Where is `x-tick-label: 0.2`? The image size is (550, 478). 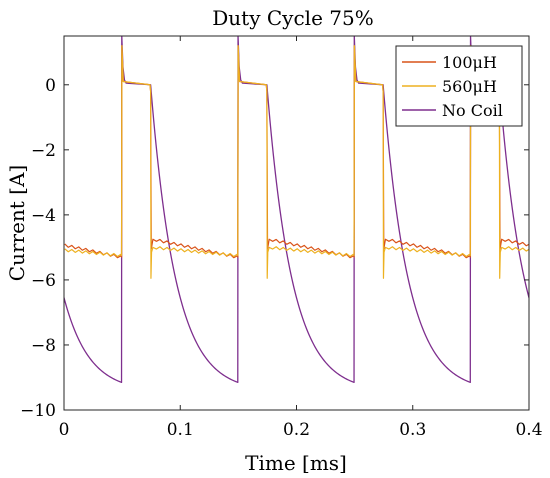
x-tick-label: 0.2 is located at coordinates (296, 430).